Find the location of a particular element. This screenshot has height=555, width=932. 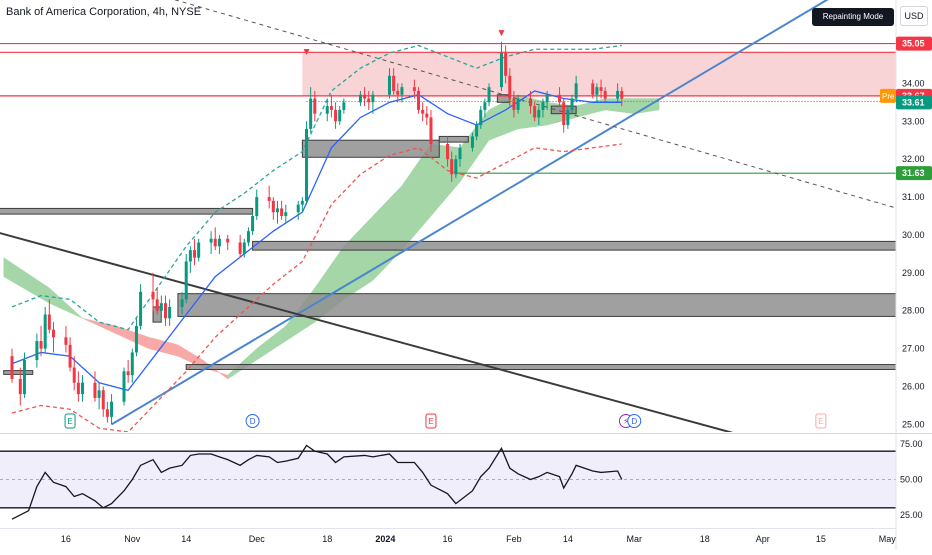

price-tick-label: 26.00 is located at coordinates (913, 387).